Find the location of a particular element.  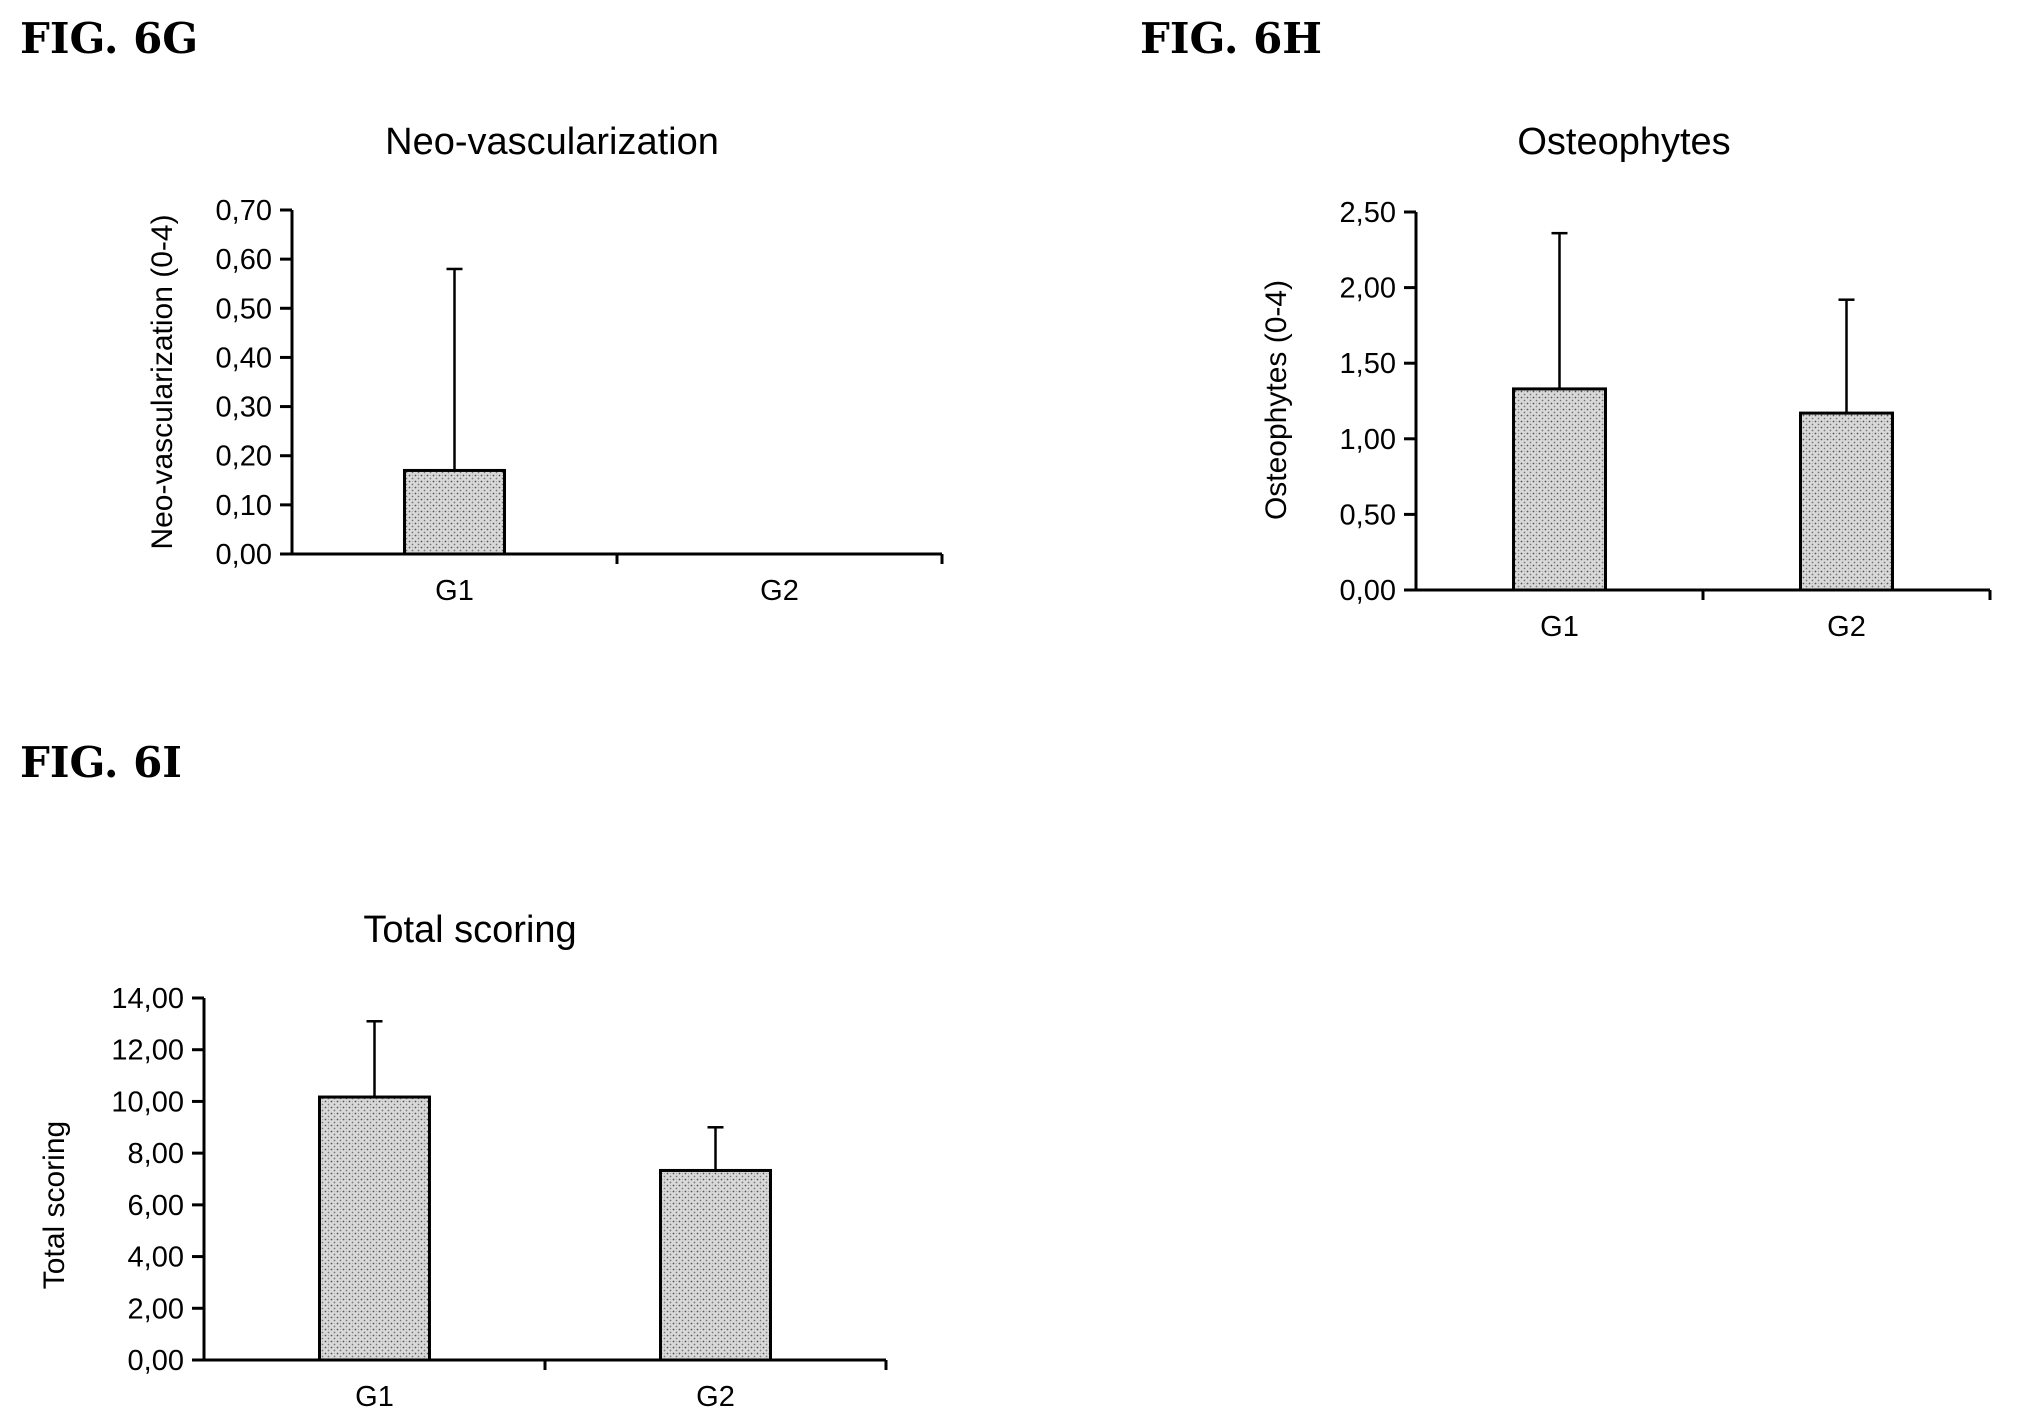

y-tick-label: 12,00 is located at coordinates (147, 1051).